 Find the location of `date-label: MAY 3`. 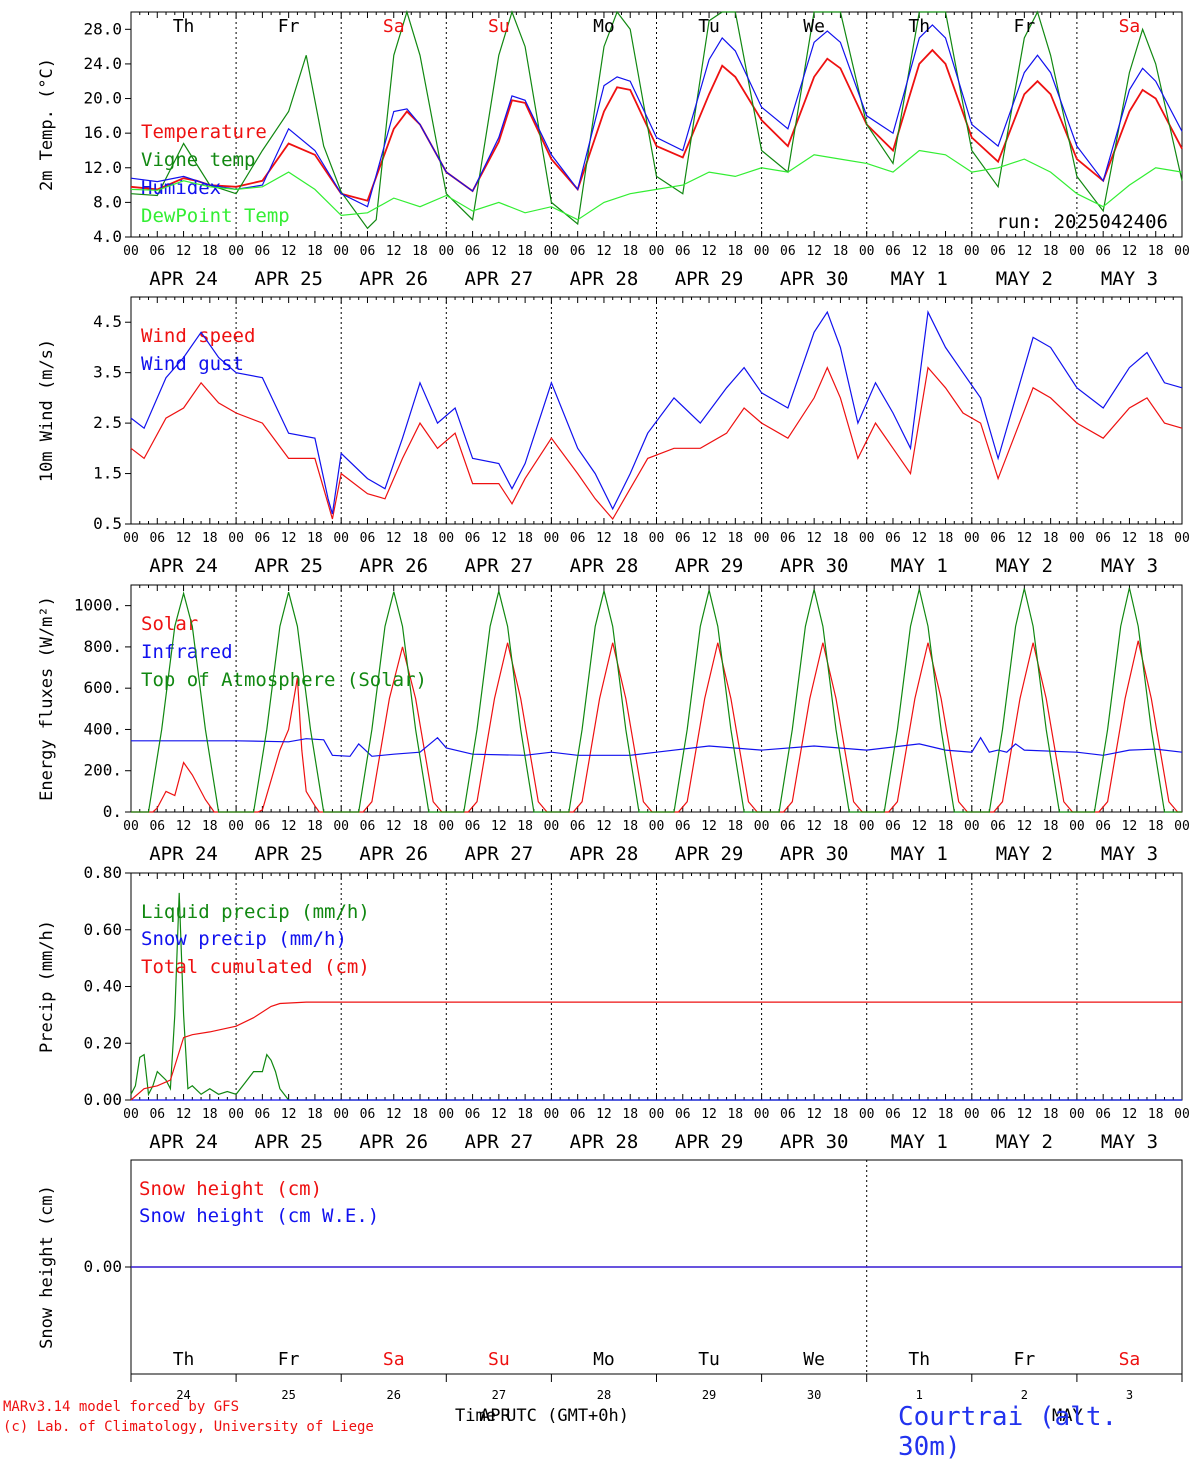

date-label: MAY 3 is located at coordinates (1129, 566).